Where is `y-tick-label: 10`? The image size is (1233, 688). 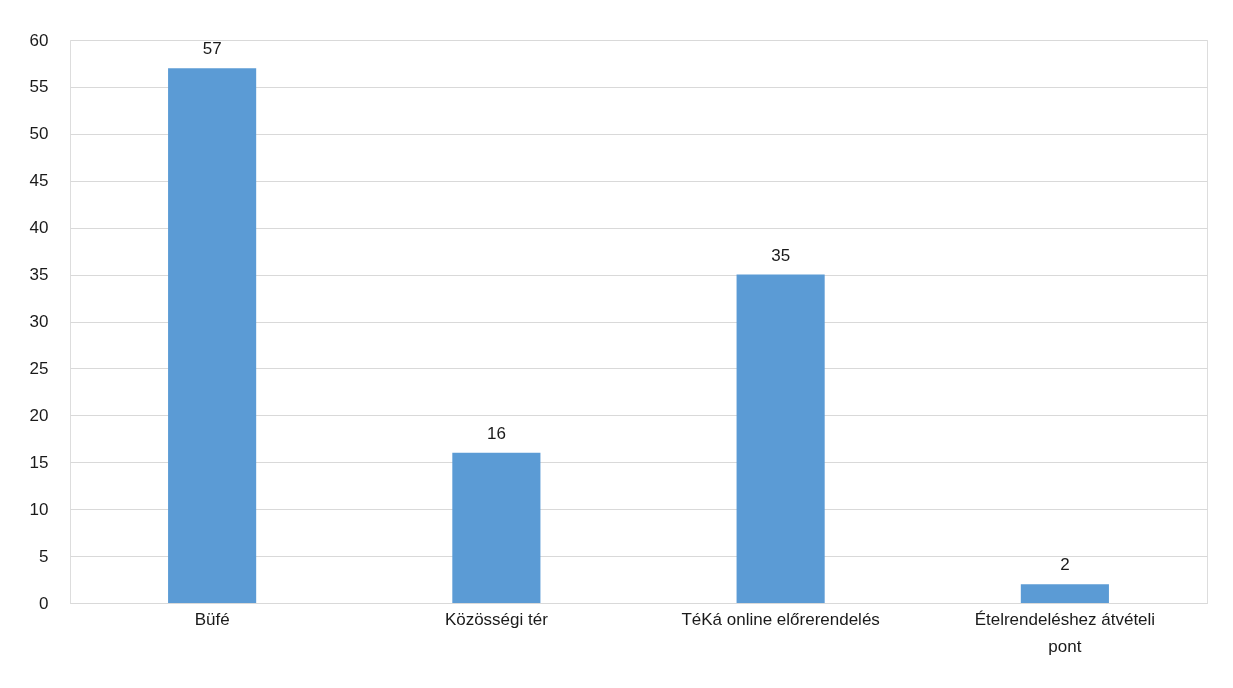 y-tick-label: 10 is located at coordinates (39, 509).